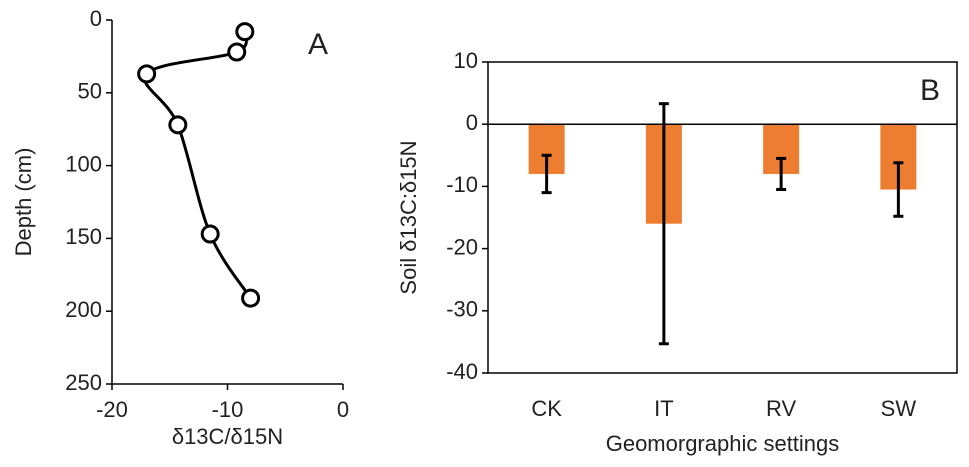 This screenshot has height=467, width=969. What do you see at coordinates (930, 90) in the screenshot?
I see `panel-label: B` at bounding box center [930, 90].